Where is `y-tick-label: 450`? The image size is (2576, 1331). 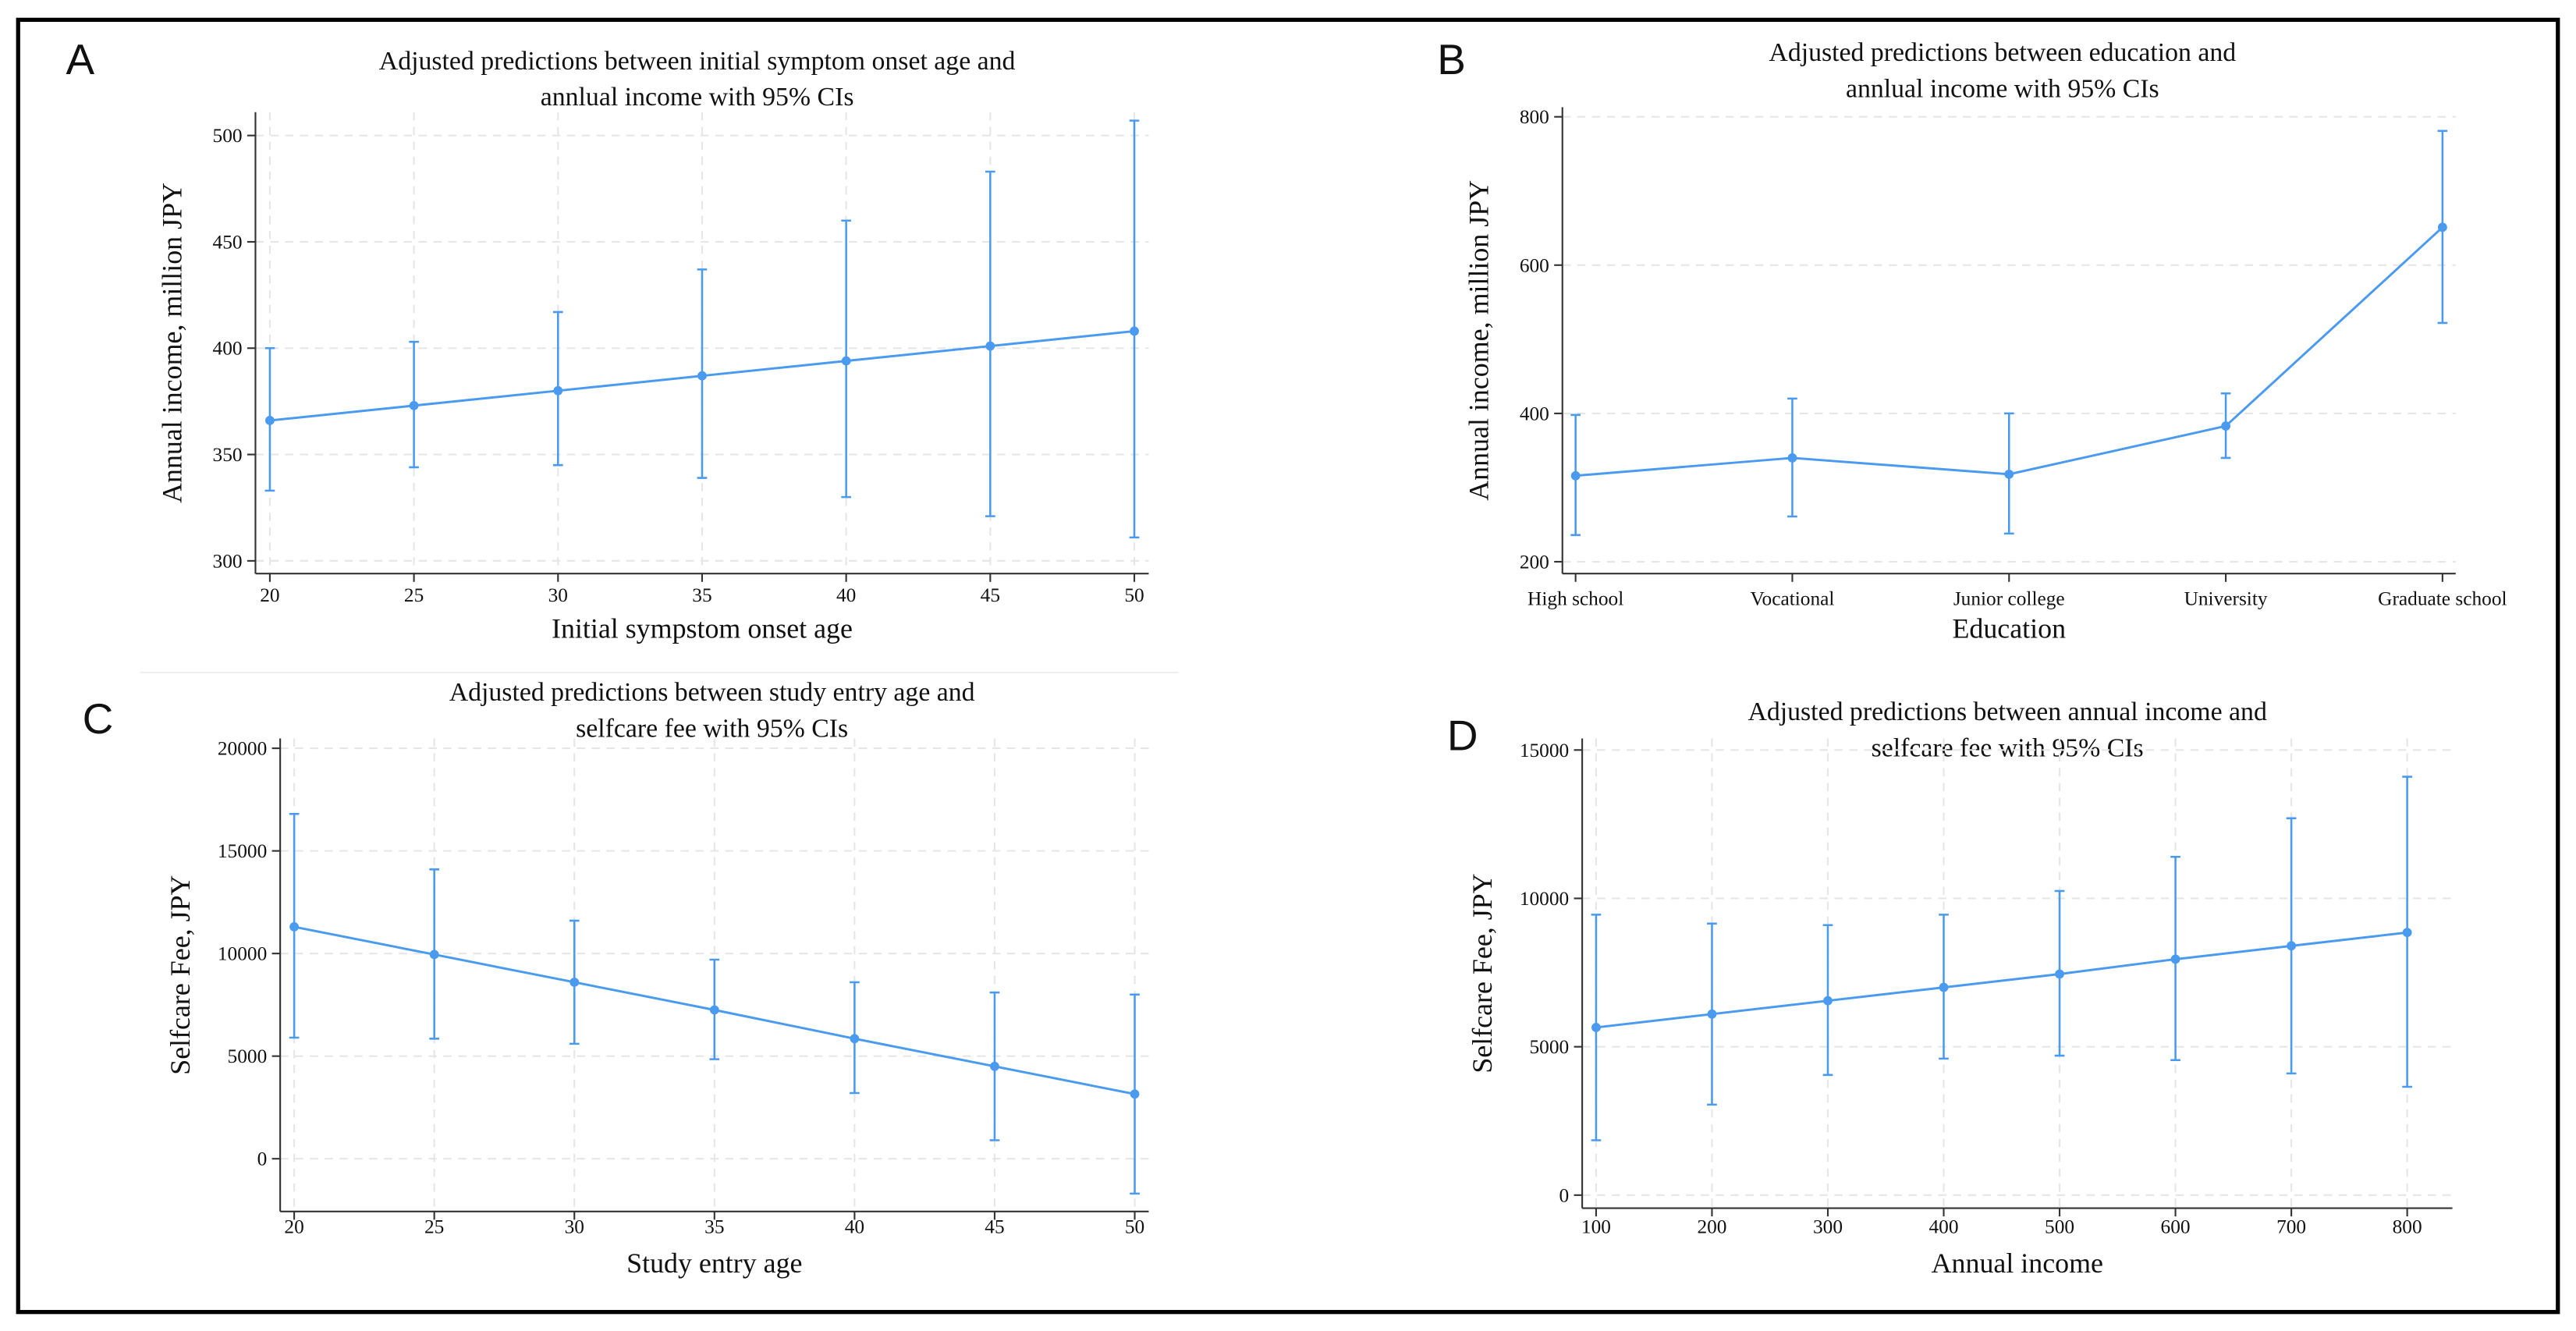 y-tick-label: 450 is located at coordinates (228, 242).